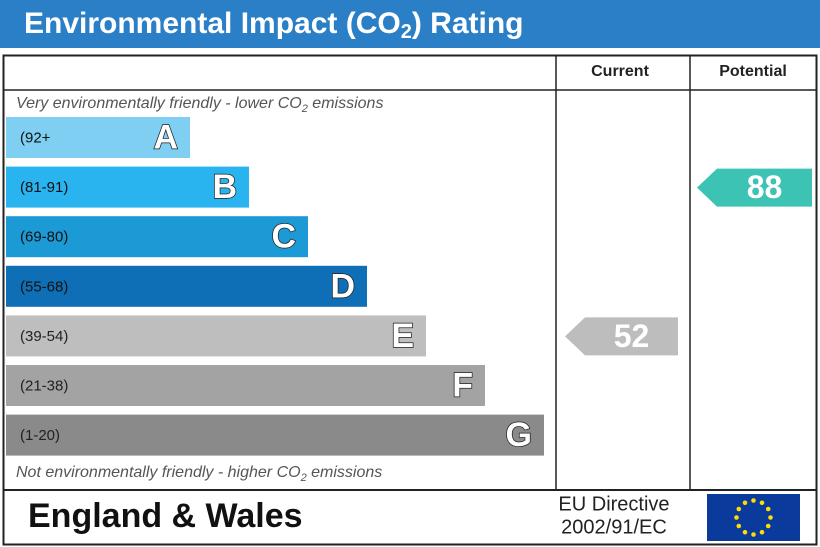  I want to click on note-main: Not environmentally friendly - higher CO, so click(158, 472).